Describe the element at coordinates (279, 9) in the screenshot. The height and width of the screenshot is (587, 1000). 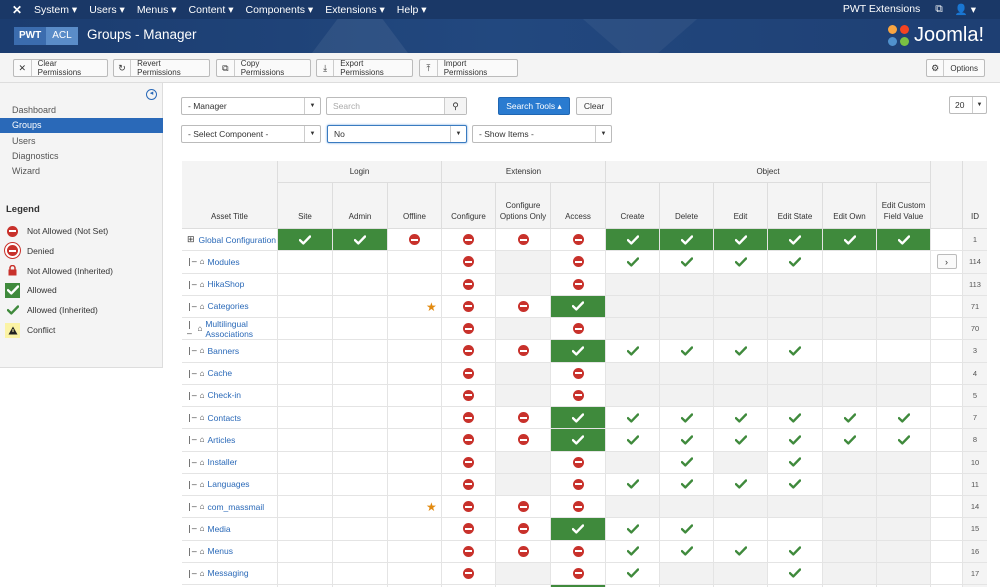
I see `menu-components: Components ▾` at that location.